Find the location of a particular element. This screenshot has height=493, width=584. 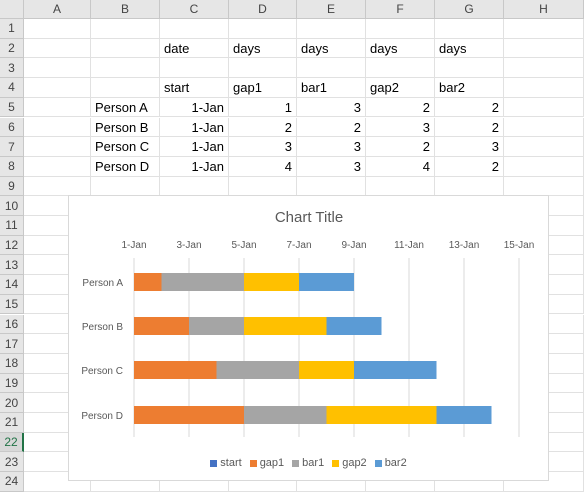

cell-a8 is located at coordinates (57, 166).